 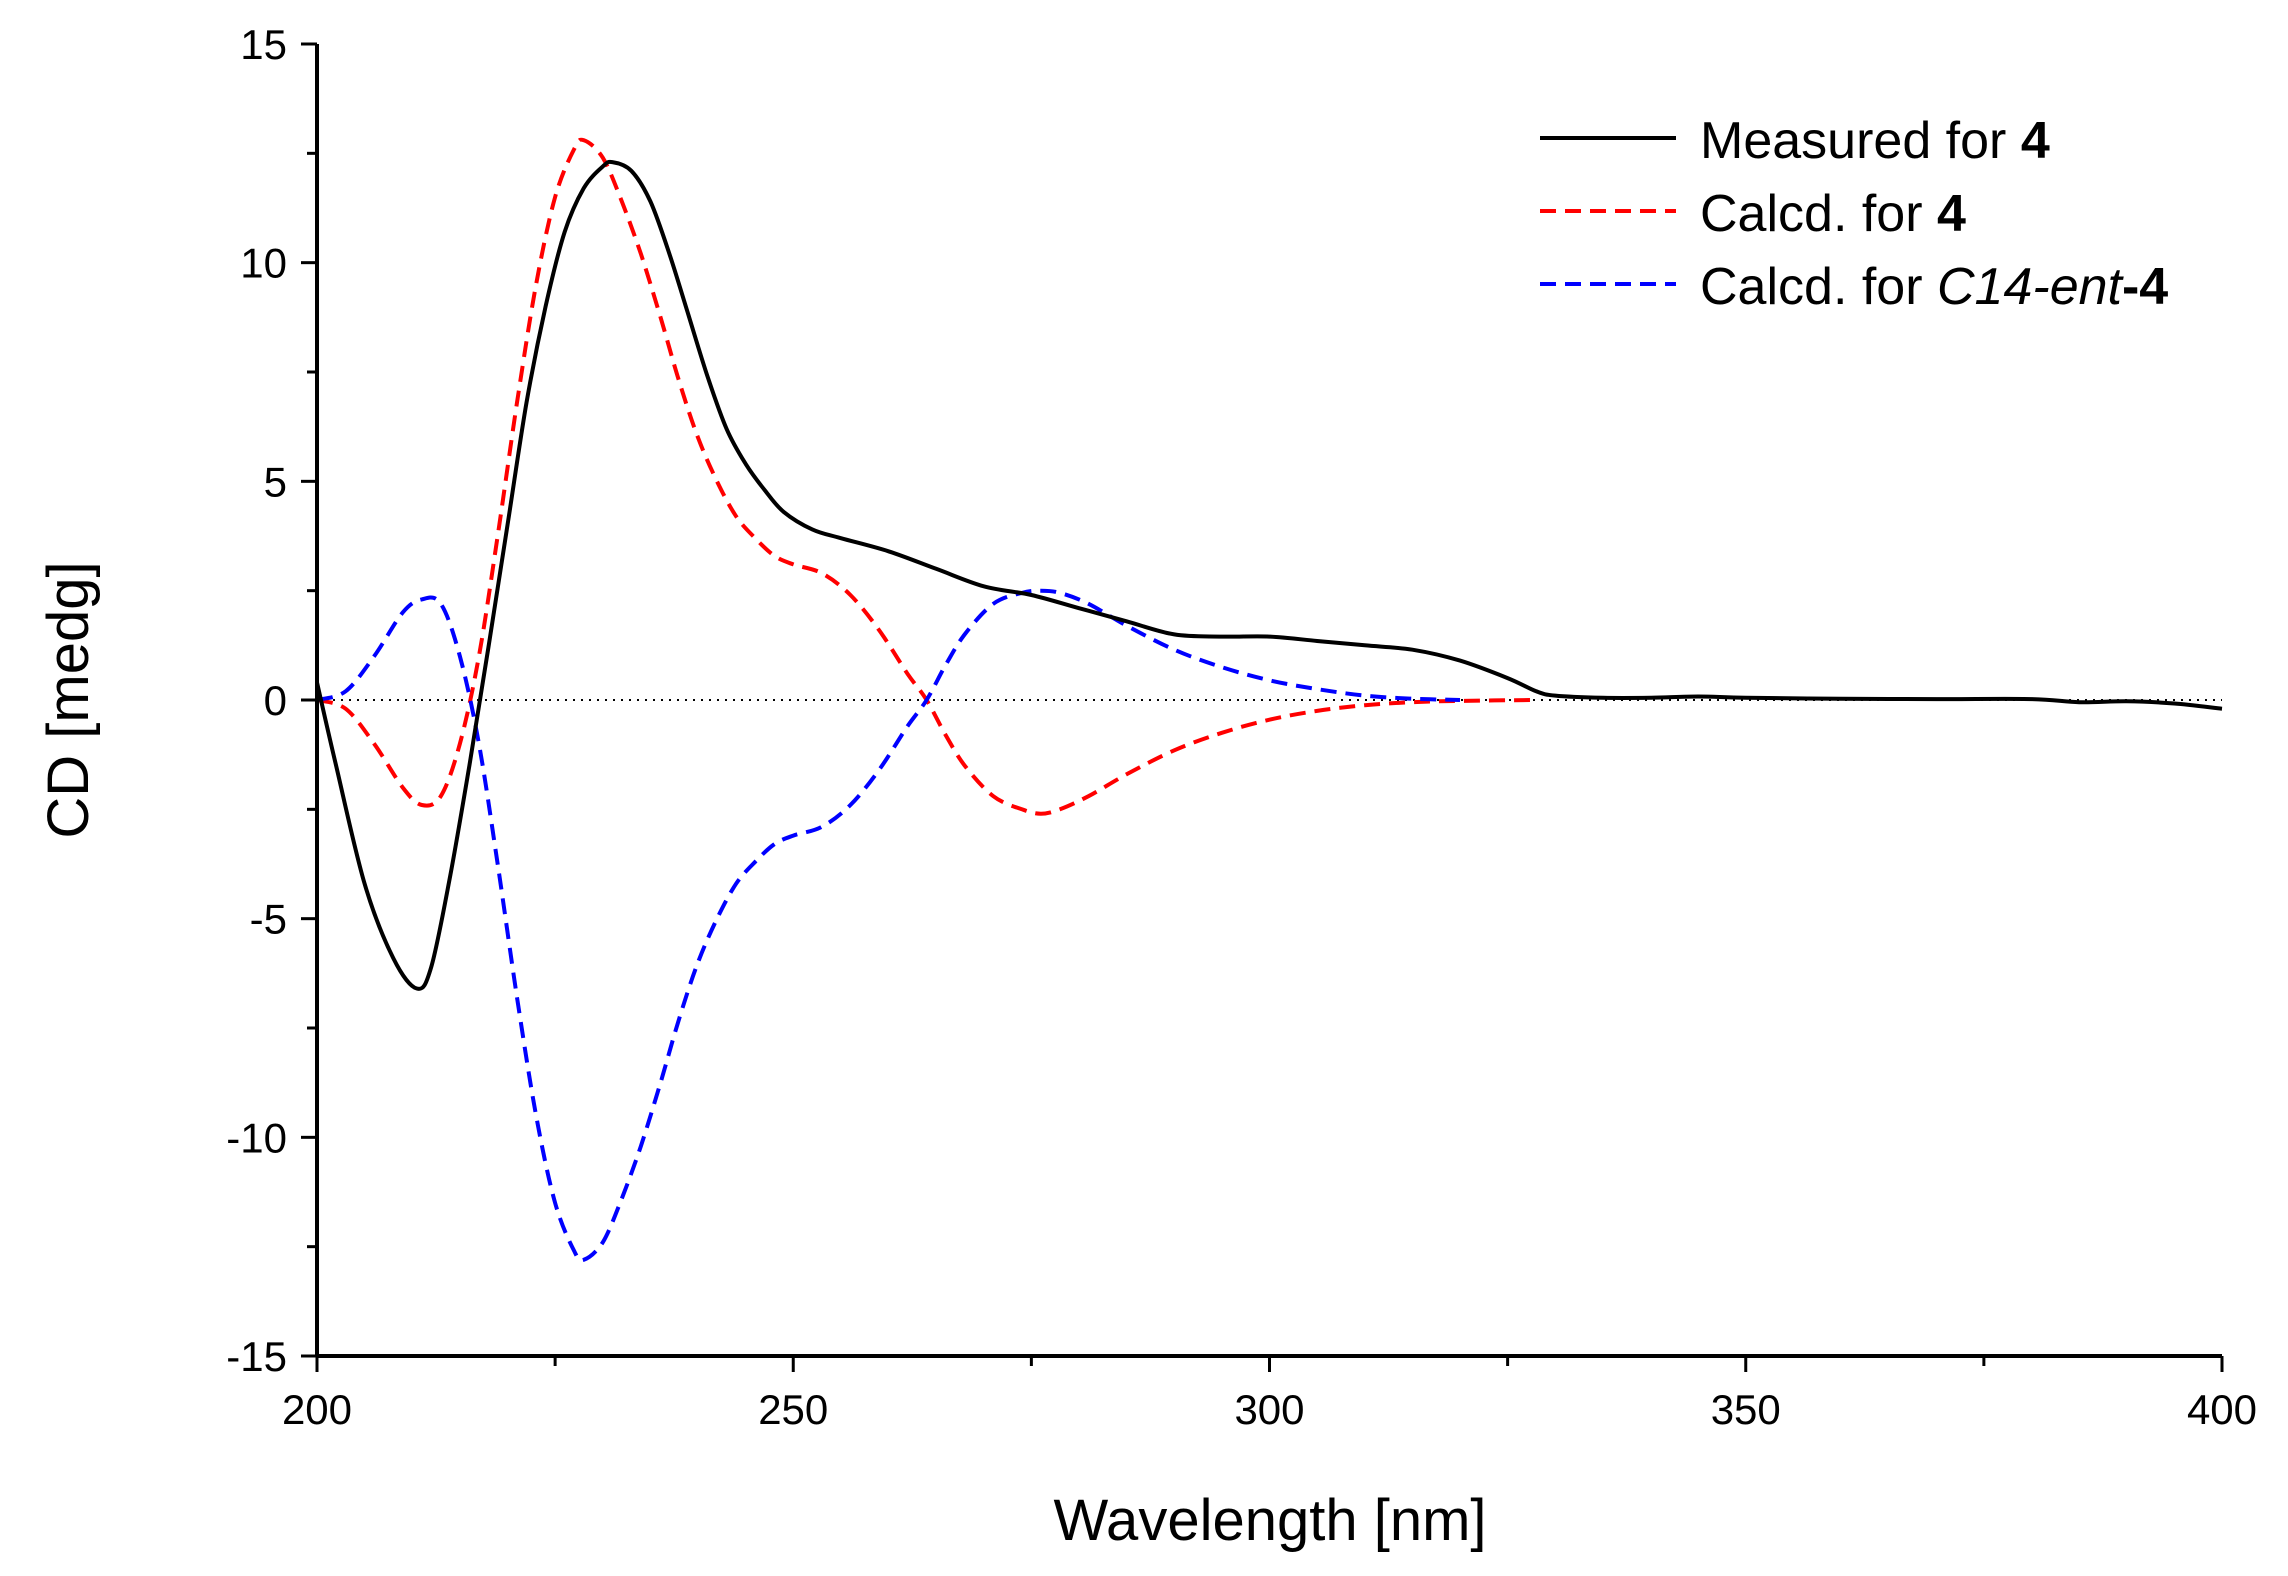 What do you see at coordinates (263, 263) in the screenshot?
I see `y-tick-label-10: 10` at bounding box center [263, 263].